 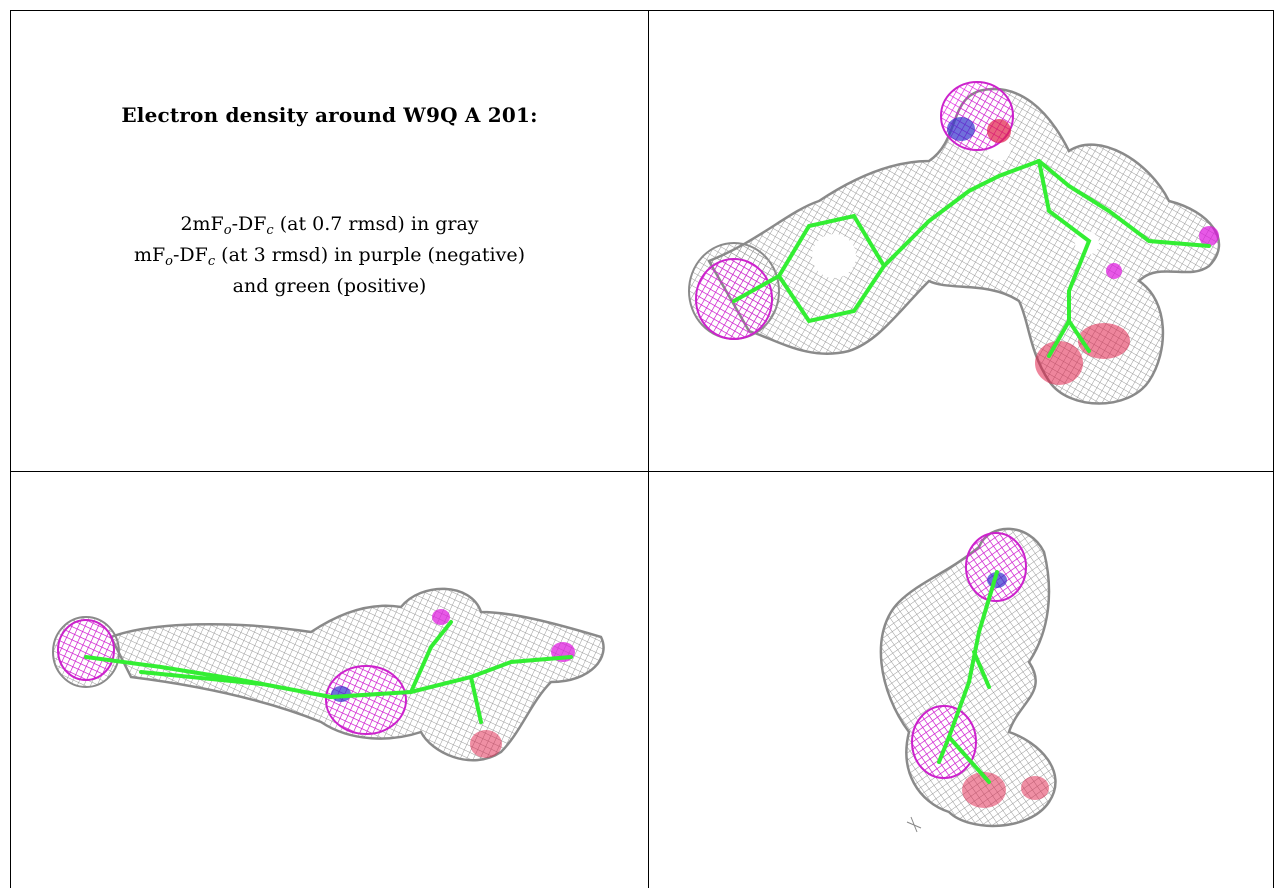 I want to click on legend-line2-sub-o: o, so click(x=169, y=261).